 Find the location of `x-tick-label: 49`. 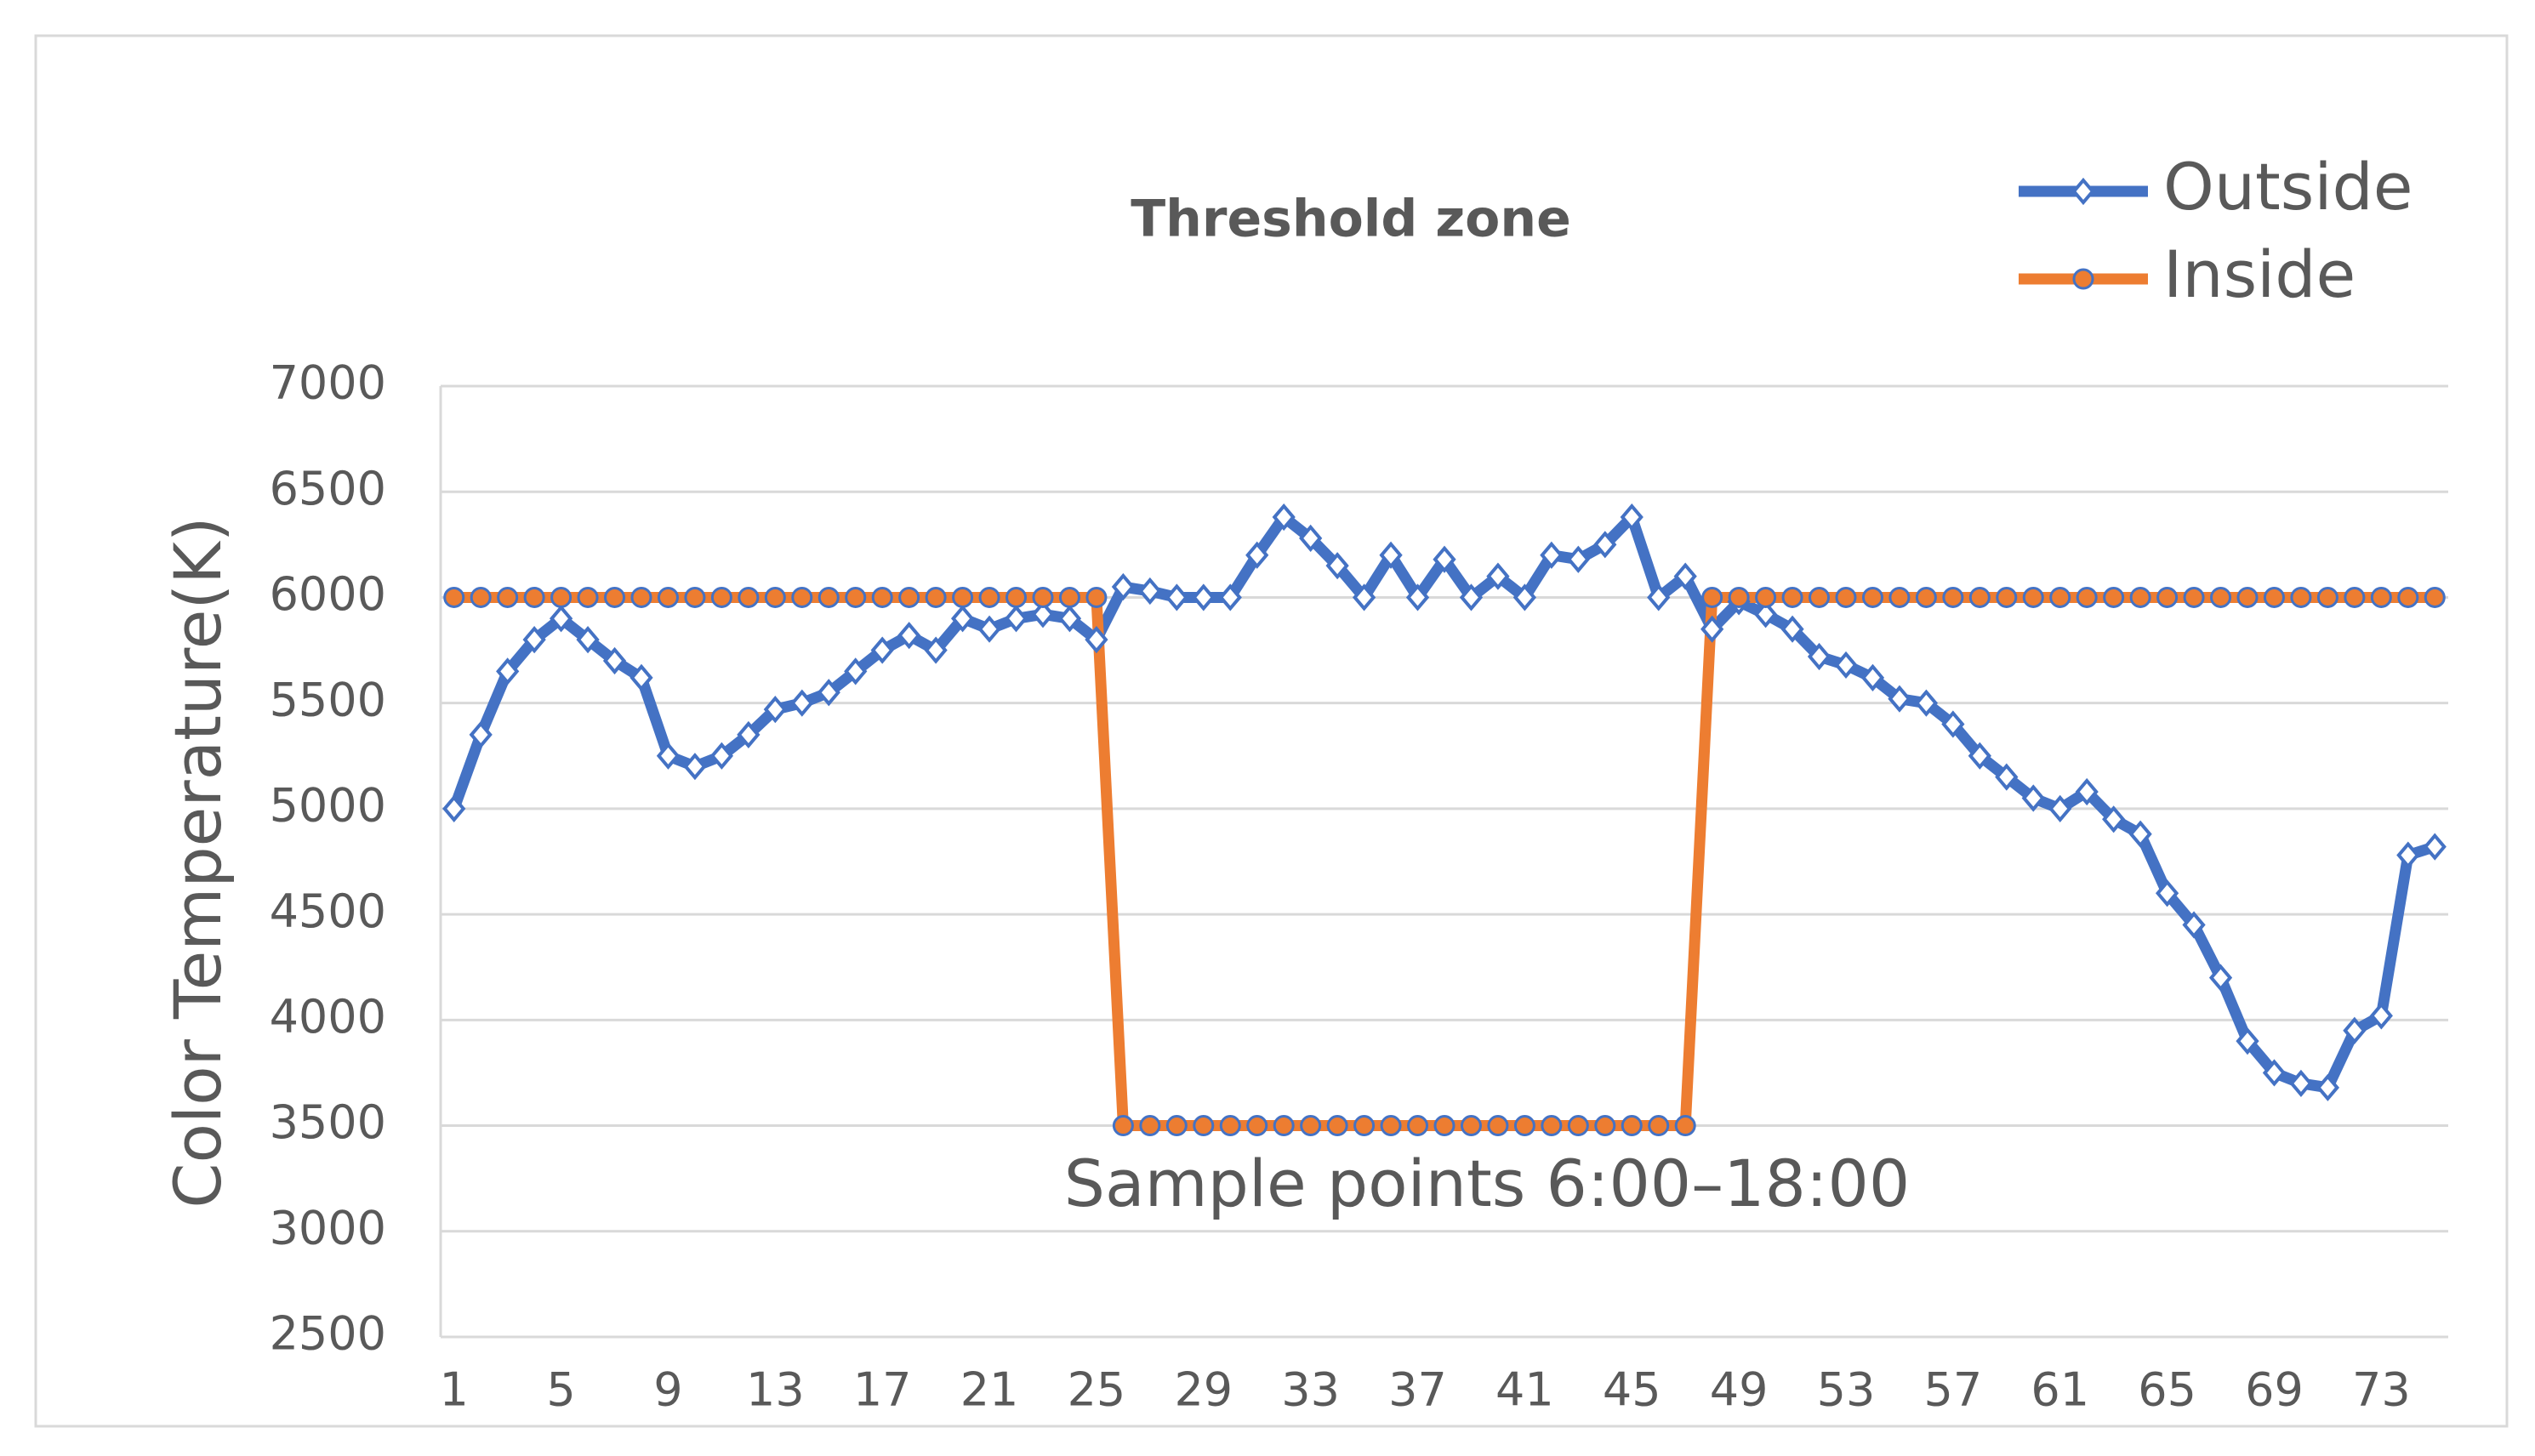

x-tick-label: 49 is located at coordinates (1739, 1390).